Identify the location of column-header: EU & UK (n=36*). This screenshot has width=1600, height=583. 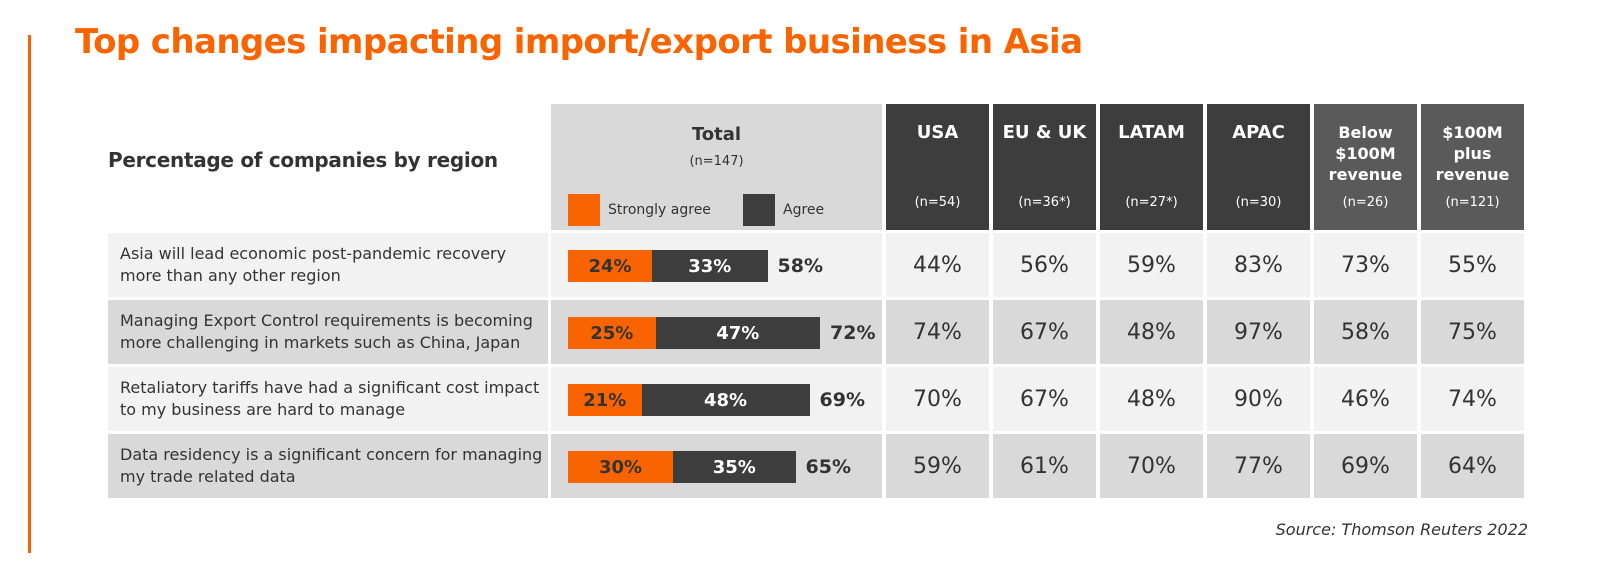
(1044, 167).